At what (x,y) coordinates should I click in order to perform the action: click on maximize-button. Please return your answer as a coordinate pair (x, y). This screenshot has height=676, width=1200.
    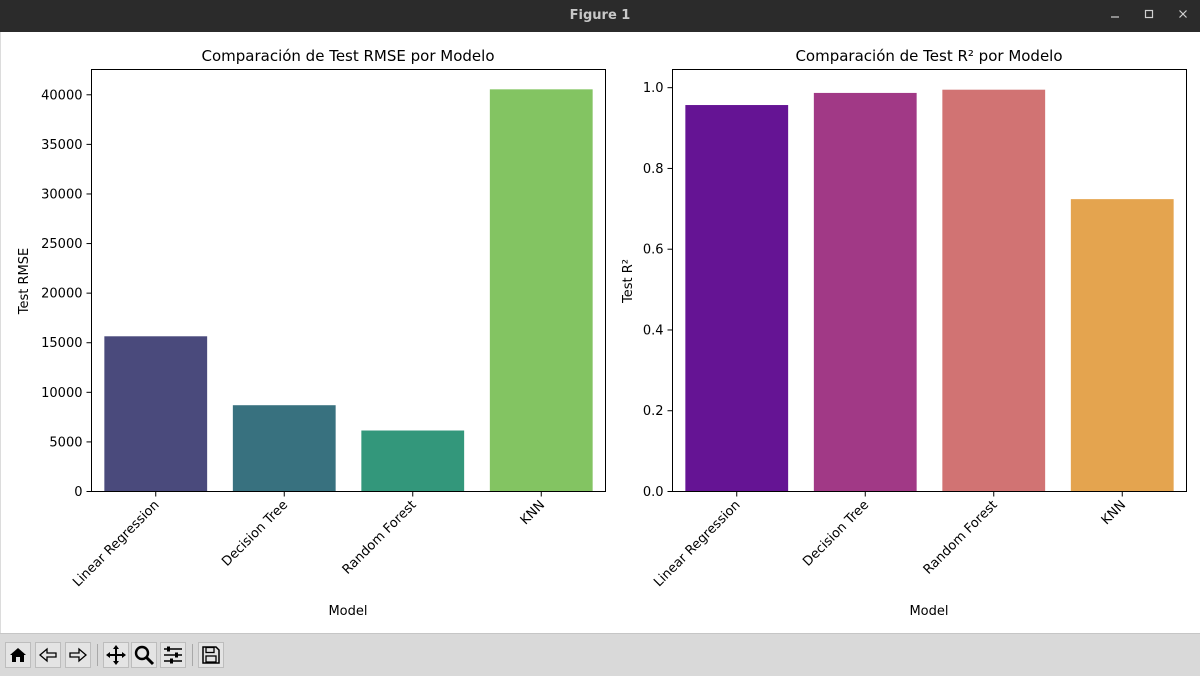
    Looking at the image, I should click on (1149, 16).